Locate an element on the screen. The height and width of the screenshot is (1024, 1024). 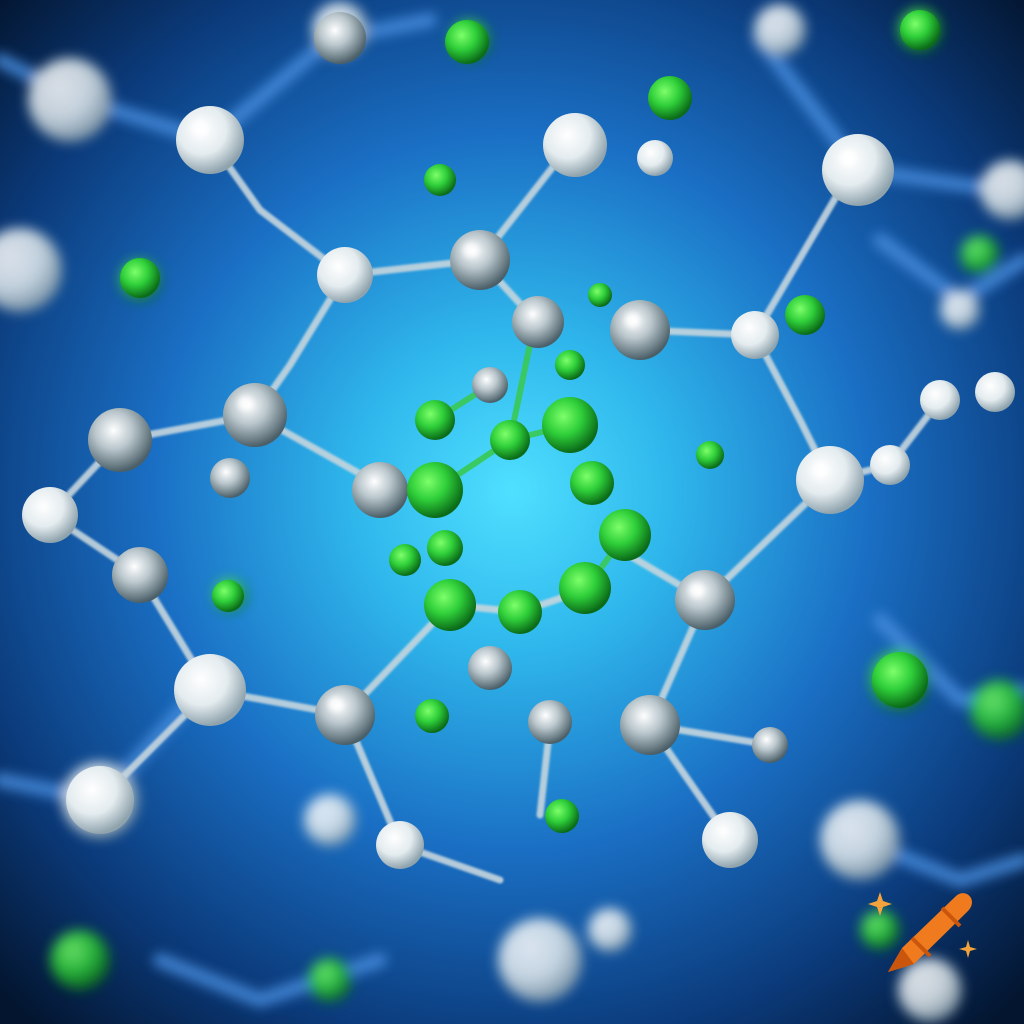
crayon-body is located at coordinates (930, 932).